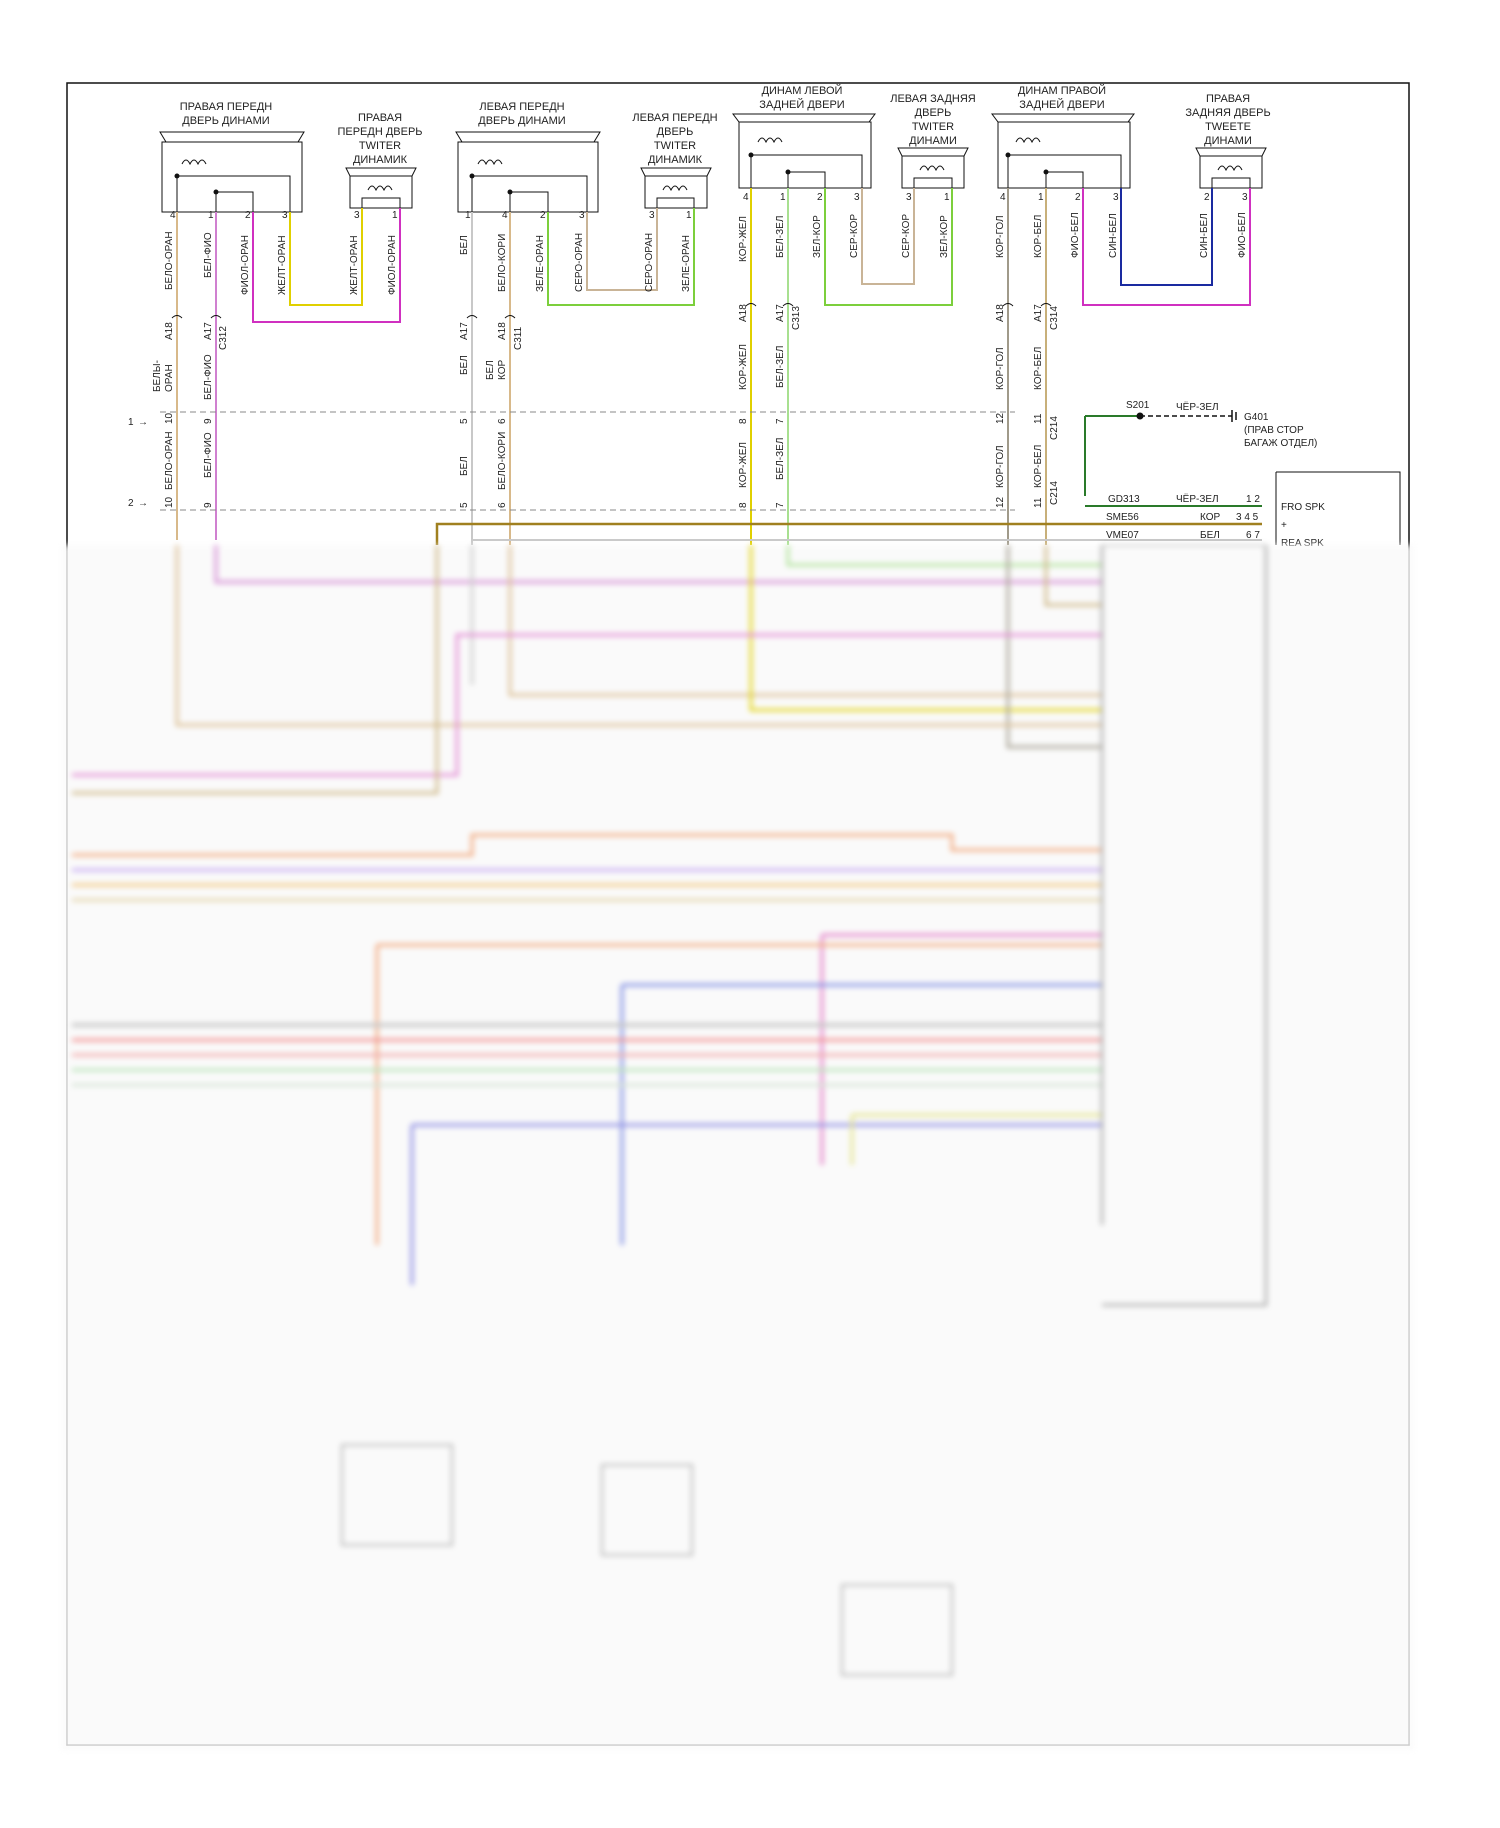 This screenshot has height=1828, width=1500. Describe the element at coordinates (817, 236) in the screenshot. I see `lr-wire-label-3: ЗЕЛ-КОР` at that location.